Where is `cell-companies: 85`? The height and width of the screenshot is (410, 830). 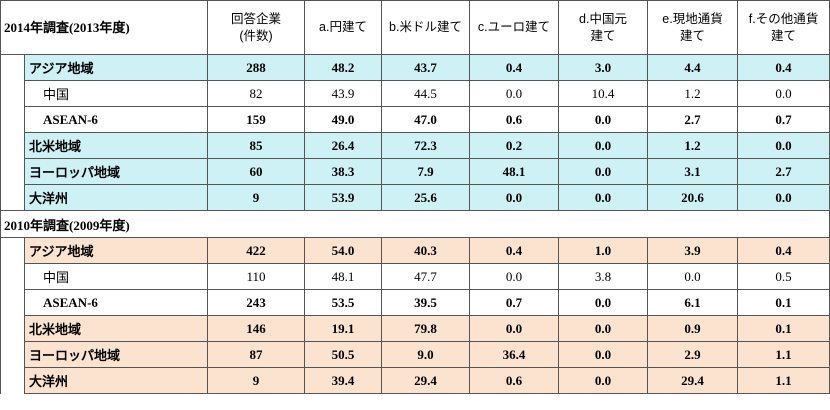 cell-companies: 85 is located at coordinates (256, 145).